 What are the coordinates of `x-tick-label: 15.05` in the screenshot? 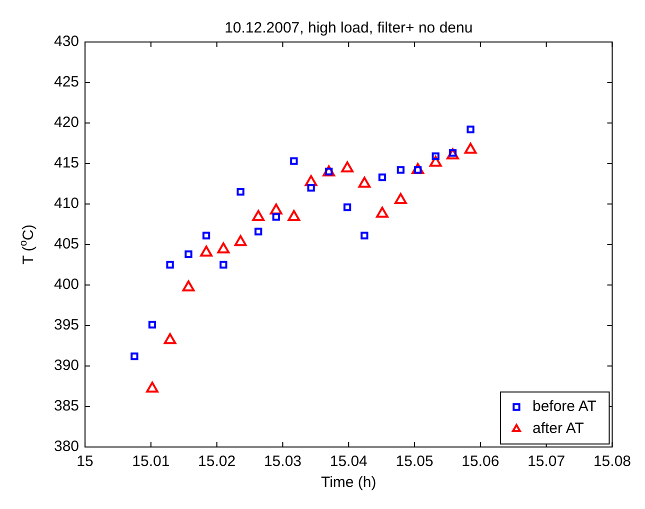 It's located at (415, 461).